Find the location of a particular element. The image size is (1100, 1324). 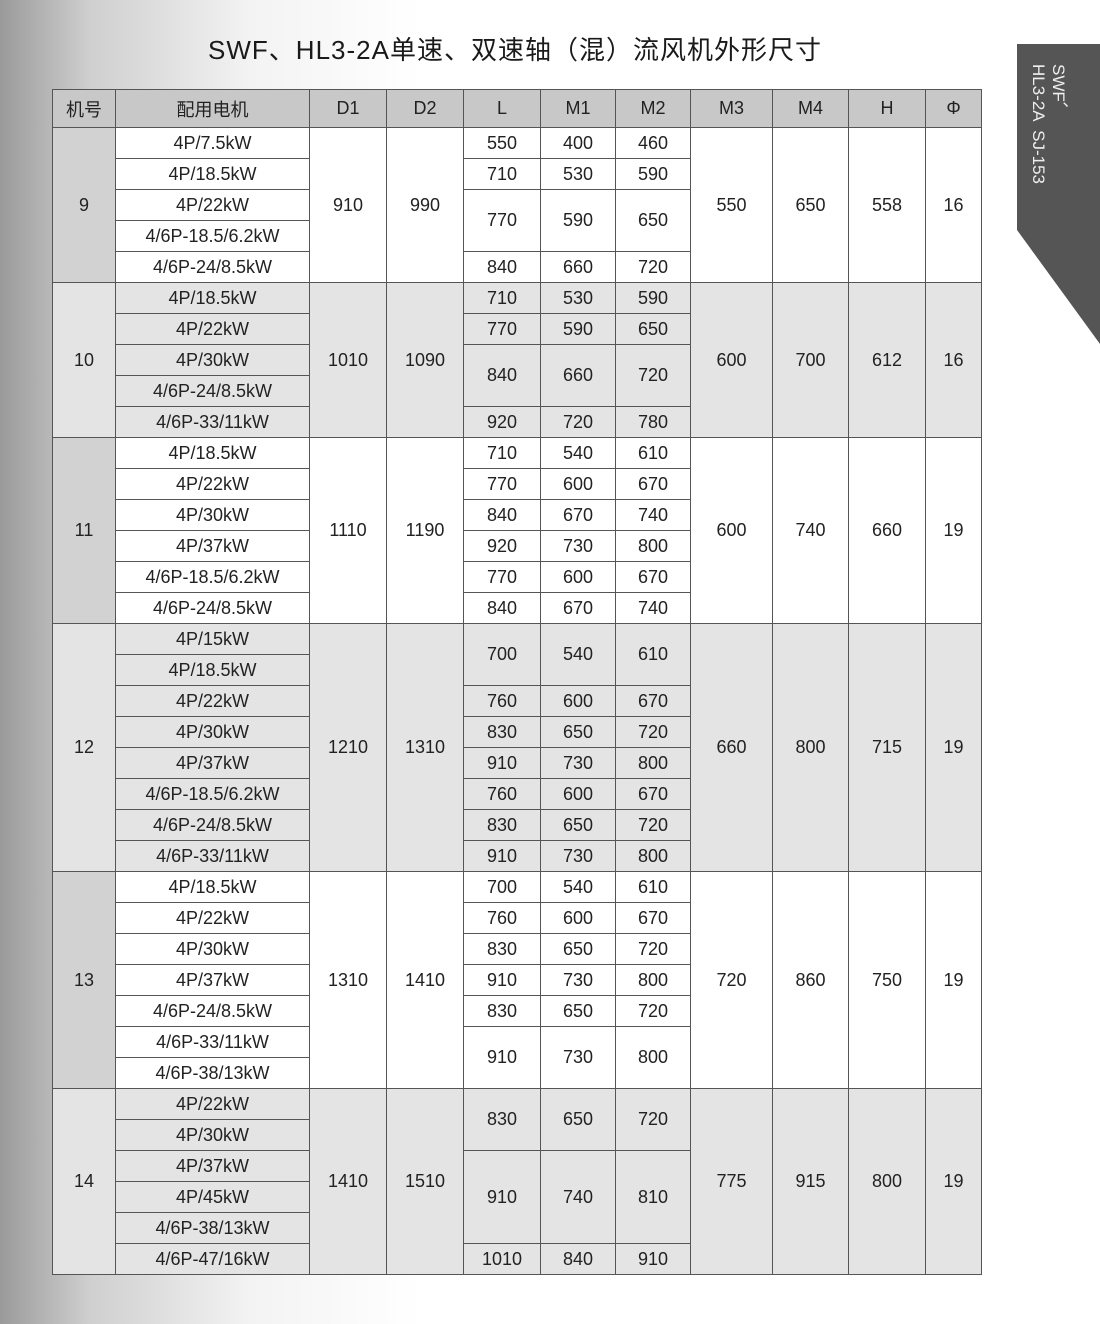

table-row: 4P/37kW 920 730 800 is located at coordinates (517, 546).